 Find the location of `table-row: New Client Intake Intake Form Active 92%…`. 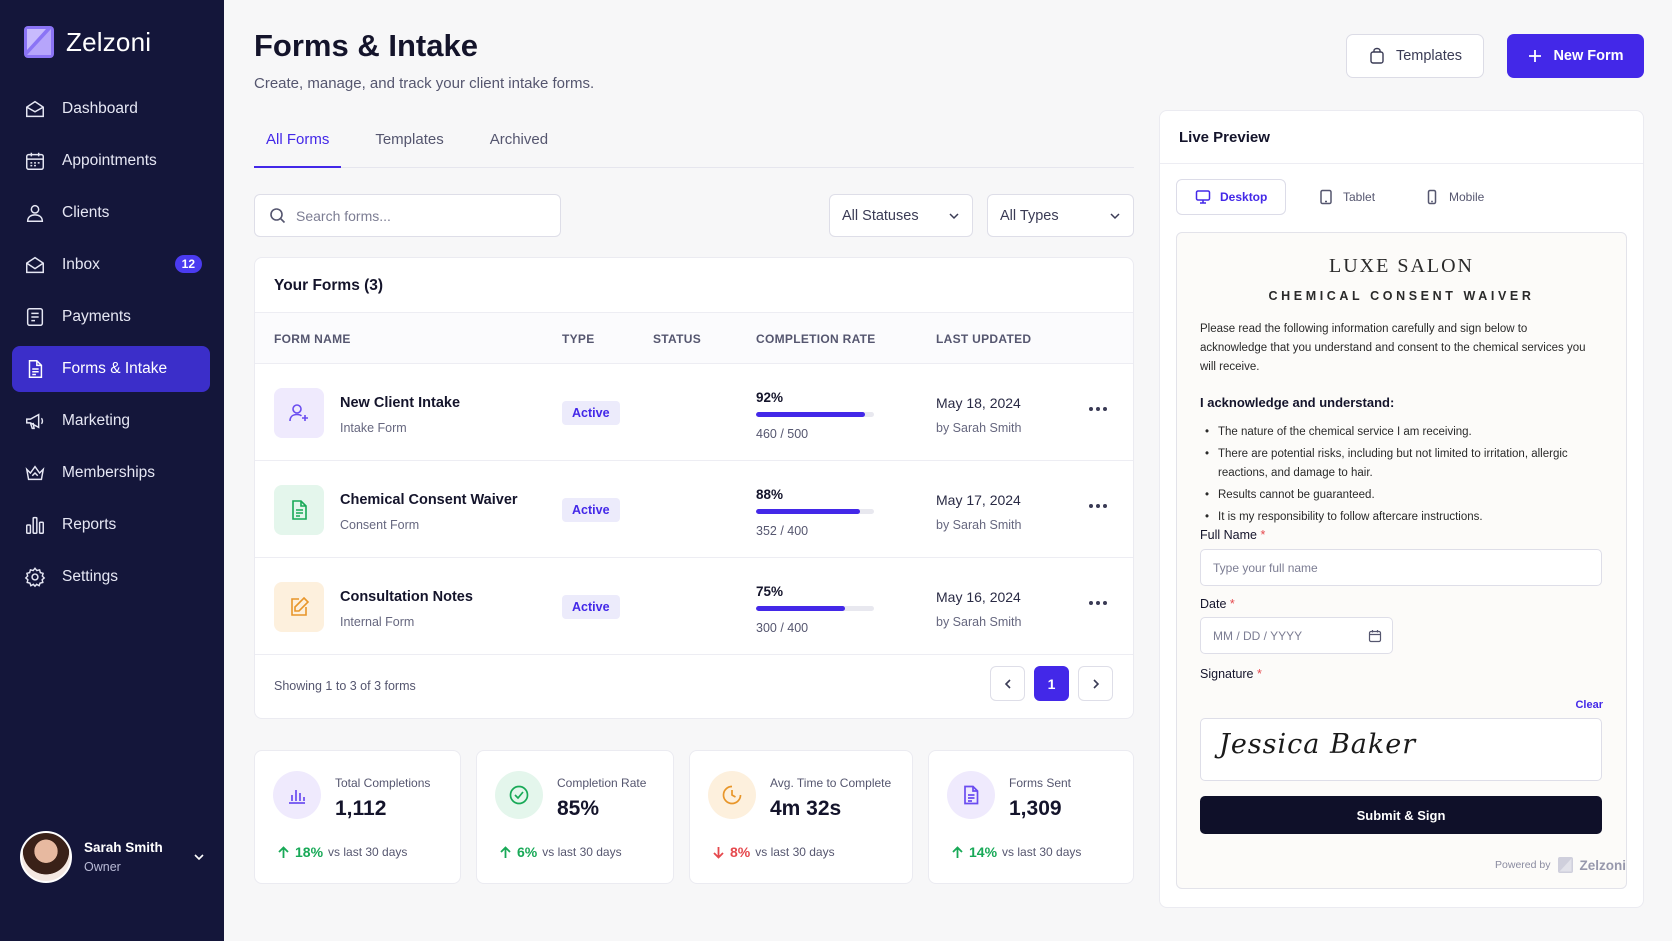

table-row: New Client Intake Intake Form Active 92%… is located at coordinates (694, 413).